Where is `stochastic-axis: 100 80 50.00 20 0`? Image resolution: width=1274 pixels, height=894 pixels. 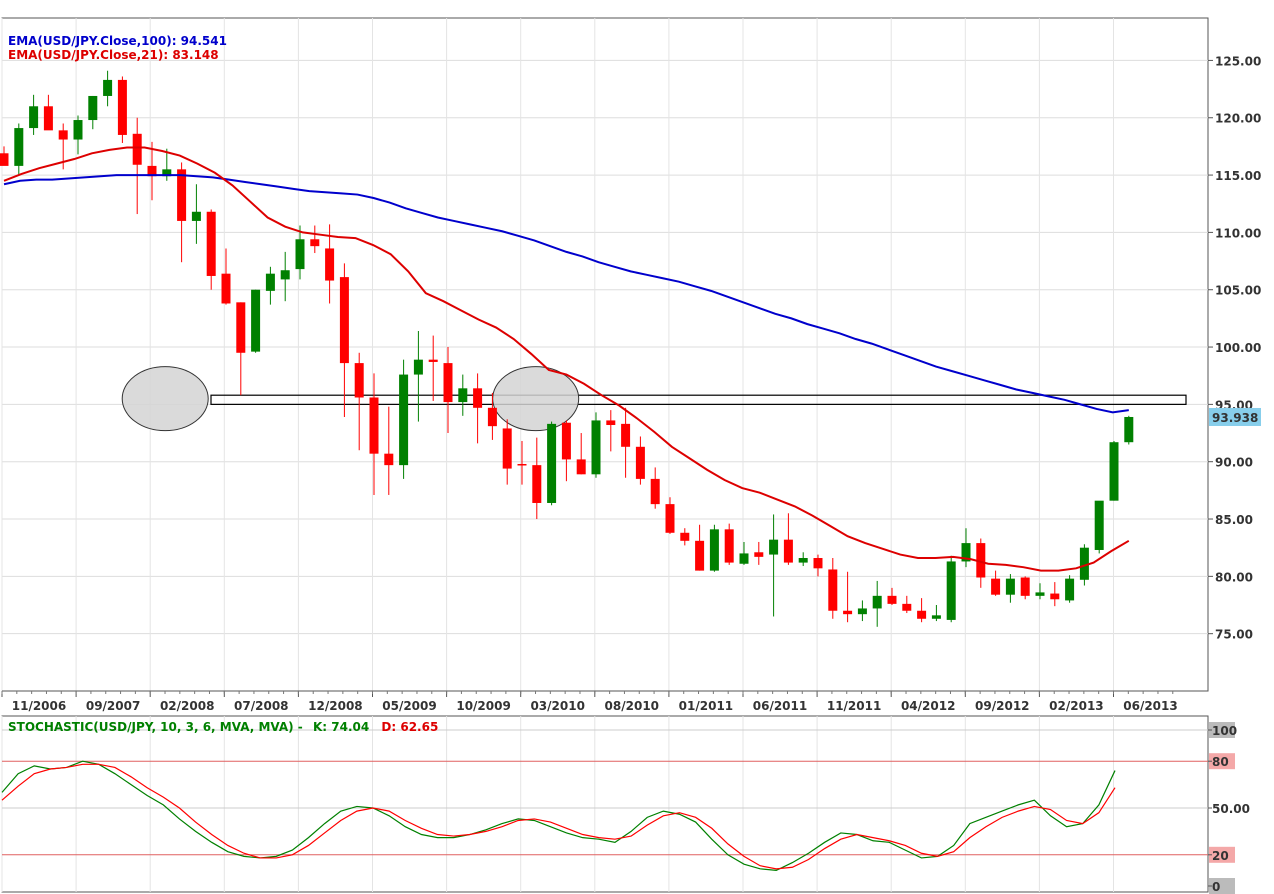 stochastic-axis: 100 80 50.00 20 0 is located at coordinates (1229, 808).